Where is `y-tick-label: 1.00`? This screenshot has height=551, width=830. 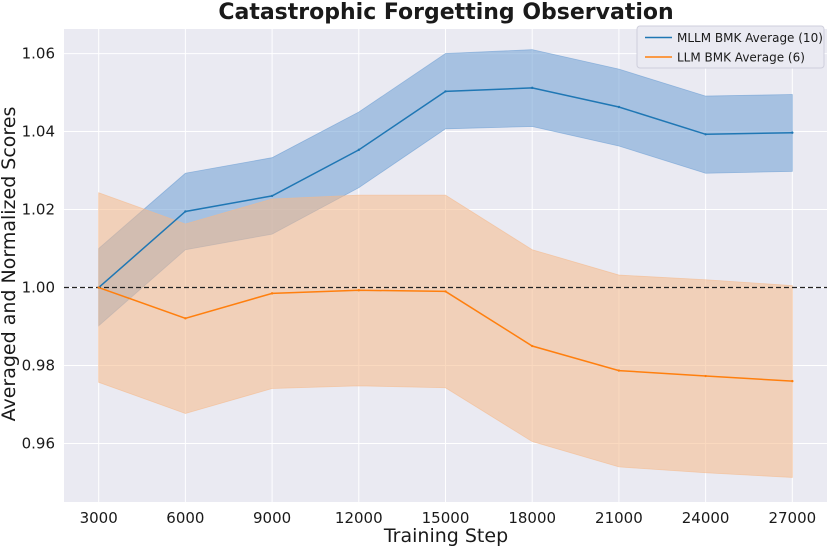 y-tick-label: 1.00 is located at coordinates (38, 288).